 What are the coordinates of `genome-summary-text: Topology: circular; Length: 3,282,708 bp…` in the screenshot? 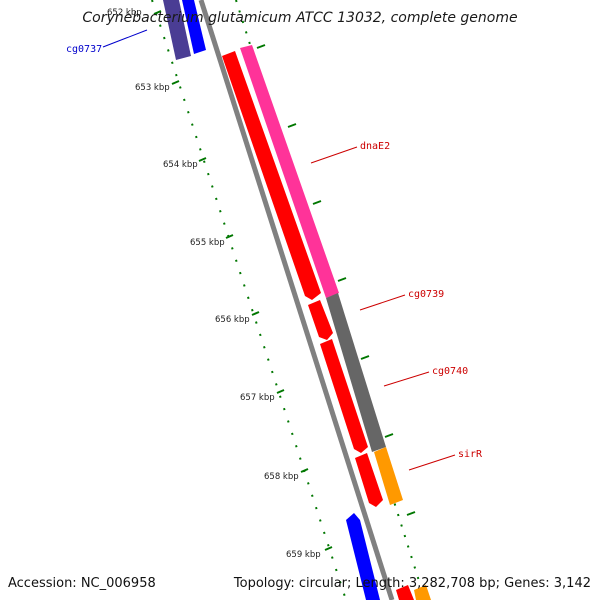 It's located at (412, 583).